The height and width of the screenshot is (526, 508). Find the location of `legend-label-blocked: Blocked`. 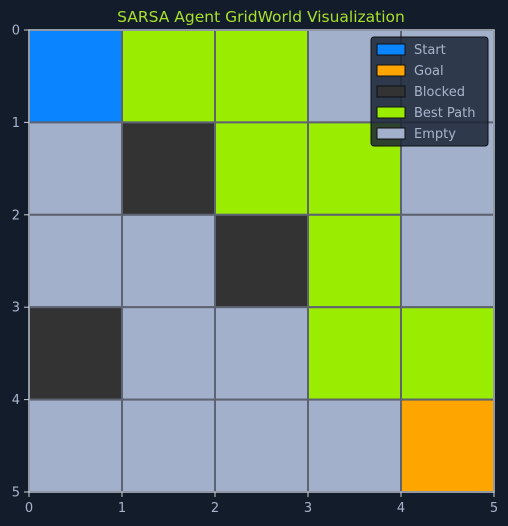

legend-label-blocked: Blocked is located at coordinates (439, 92).